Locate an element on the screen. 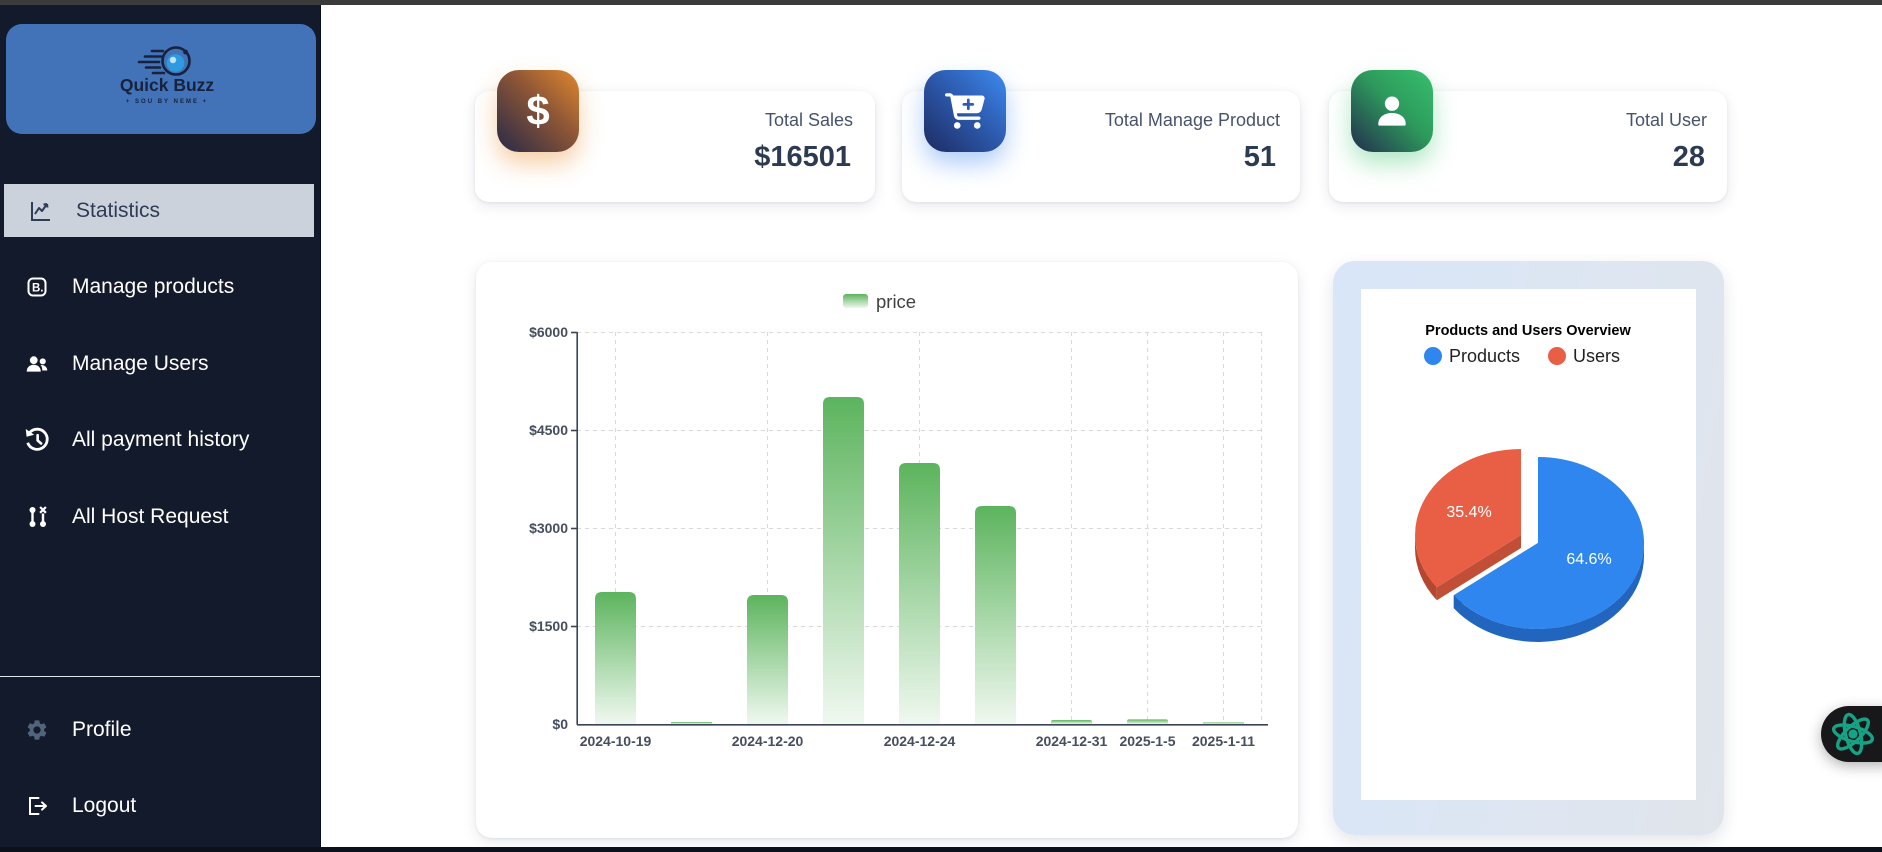  svg-text: $4500 is located at coordinates (548, 430).